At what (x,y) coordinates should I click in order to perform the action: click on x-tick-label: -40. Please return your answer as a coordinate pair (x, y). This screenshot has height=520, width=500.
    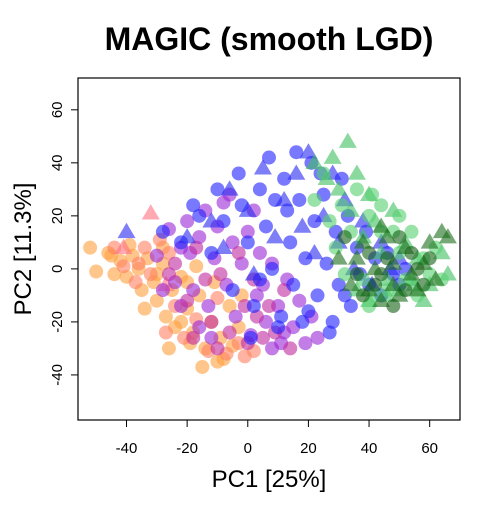
    Looking at the image, I should click on (127, 448).